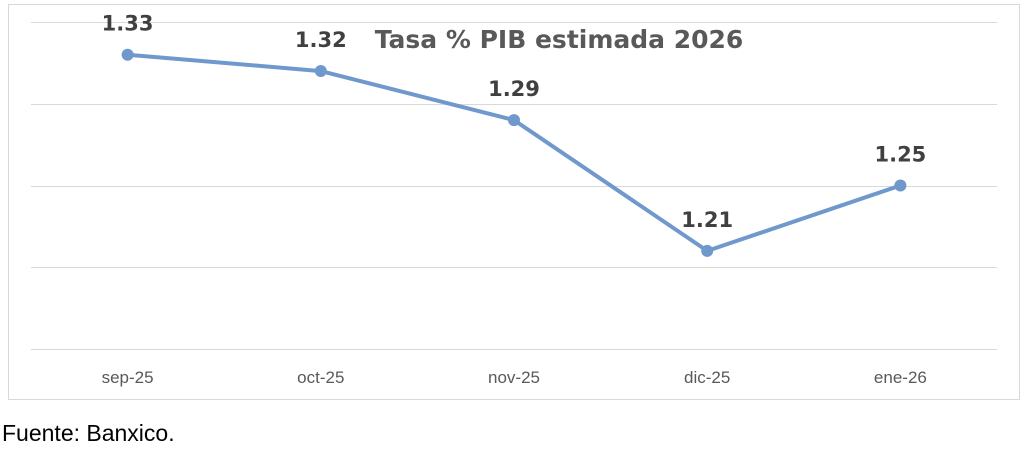 The height and width of the screenshot is (456, 1024). I want to click on source-note: Fuente: Banxico., so click(88, 433).